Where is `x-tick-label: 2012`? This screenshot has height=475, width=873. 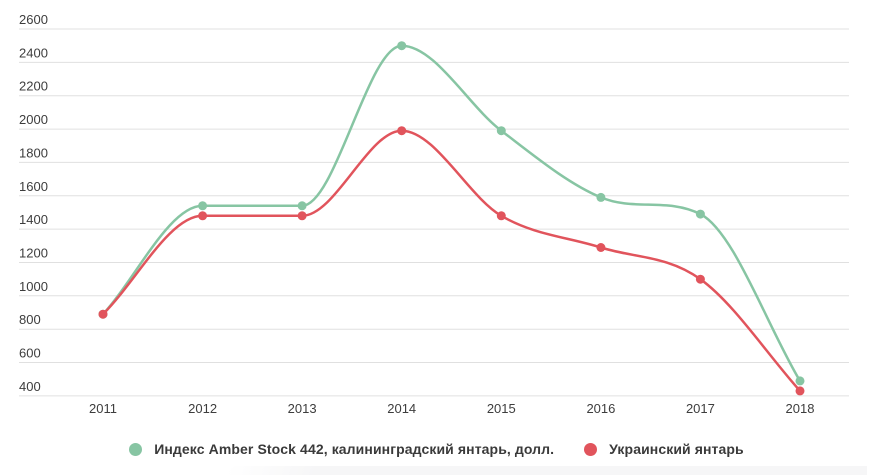 x-tick-label: 2012 is located at coordinates (202, 408).